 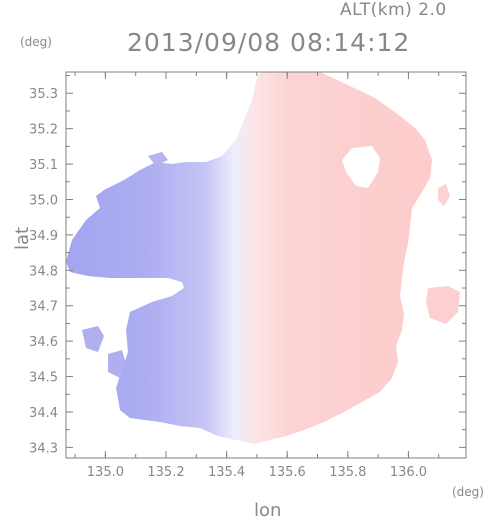 What do you see at coordinates (43, 165) in the screenshot?
I see `y-tick-label: 35.1` at bounding box center [43, 165].